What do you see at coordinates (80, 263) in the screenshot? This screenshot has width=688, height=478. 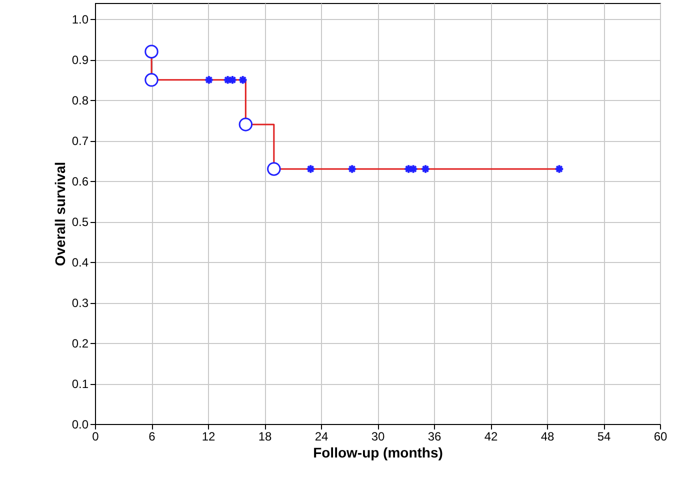 I see `y-tick-label: 0.4` at bounding box center [80, 263].